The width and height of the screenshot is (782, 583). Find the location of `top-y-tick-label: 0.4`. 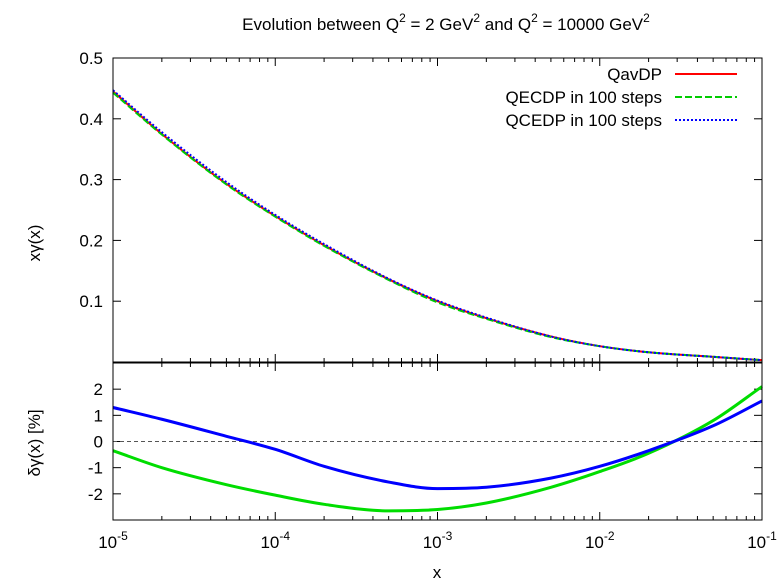

top-y-tick-label: 0.4 is located at coordinates (91, 119).